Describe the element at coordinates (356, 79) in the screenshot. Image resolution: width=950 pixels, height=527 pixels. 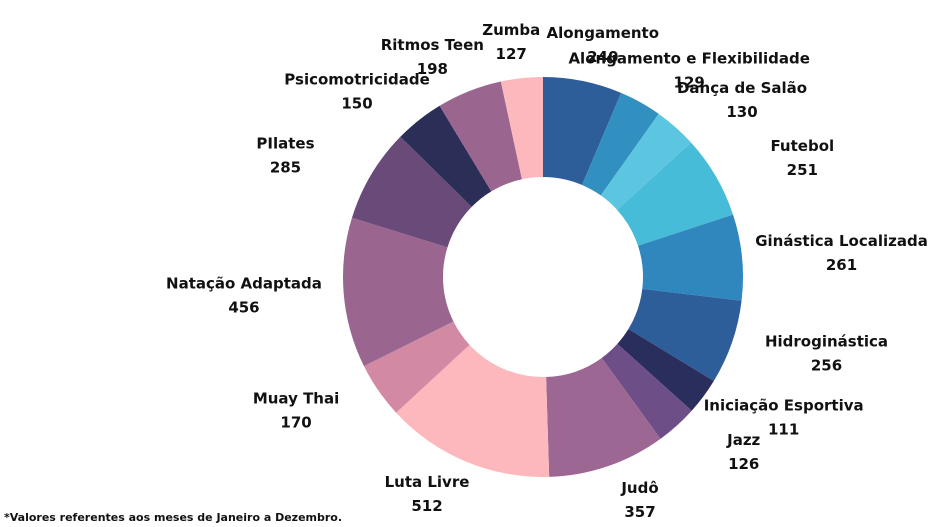
I see `slice-label: Psicomotricidade` at that location.